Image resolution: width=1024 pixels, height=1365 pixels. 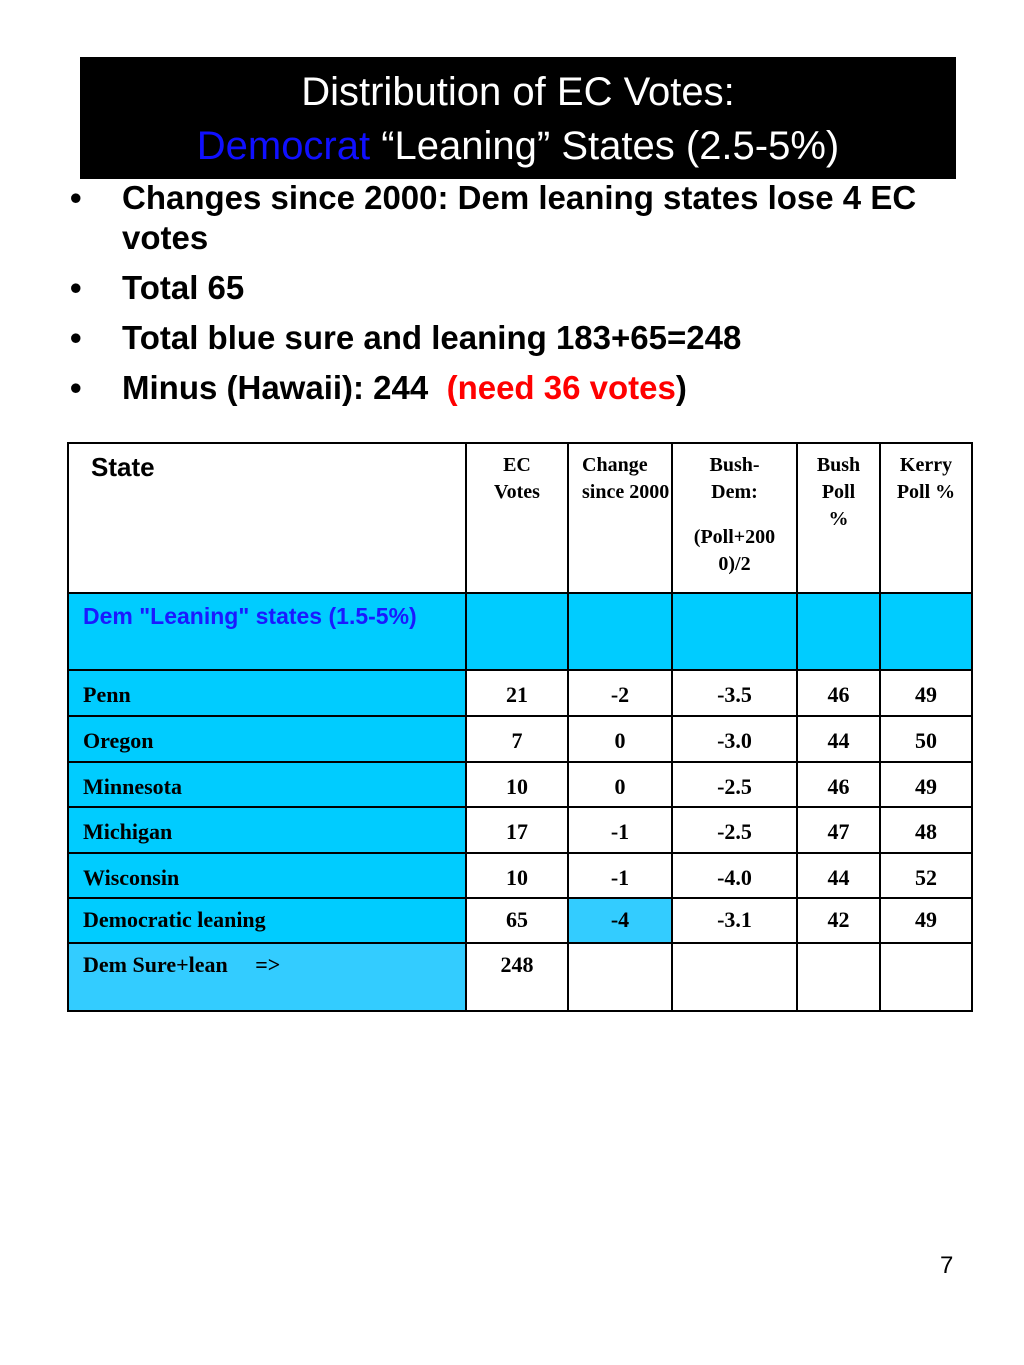 I want to click on total-row: Democratic leaning 65 -4 -3.1 42 49, so click(x=520, y=920).